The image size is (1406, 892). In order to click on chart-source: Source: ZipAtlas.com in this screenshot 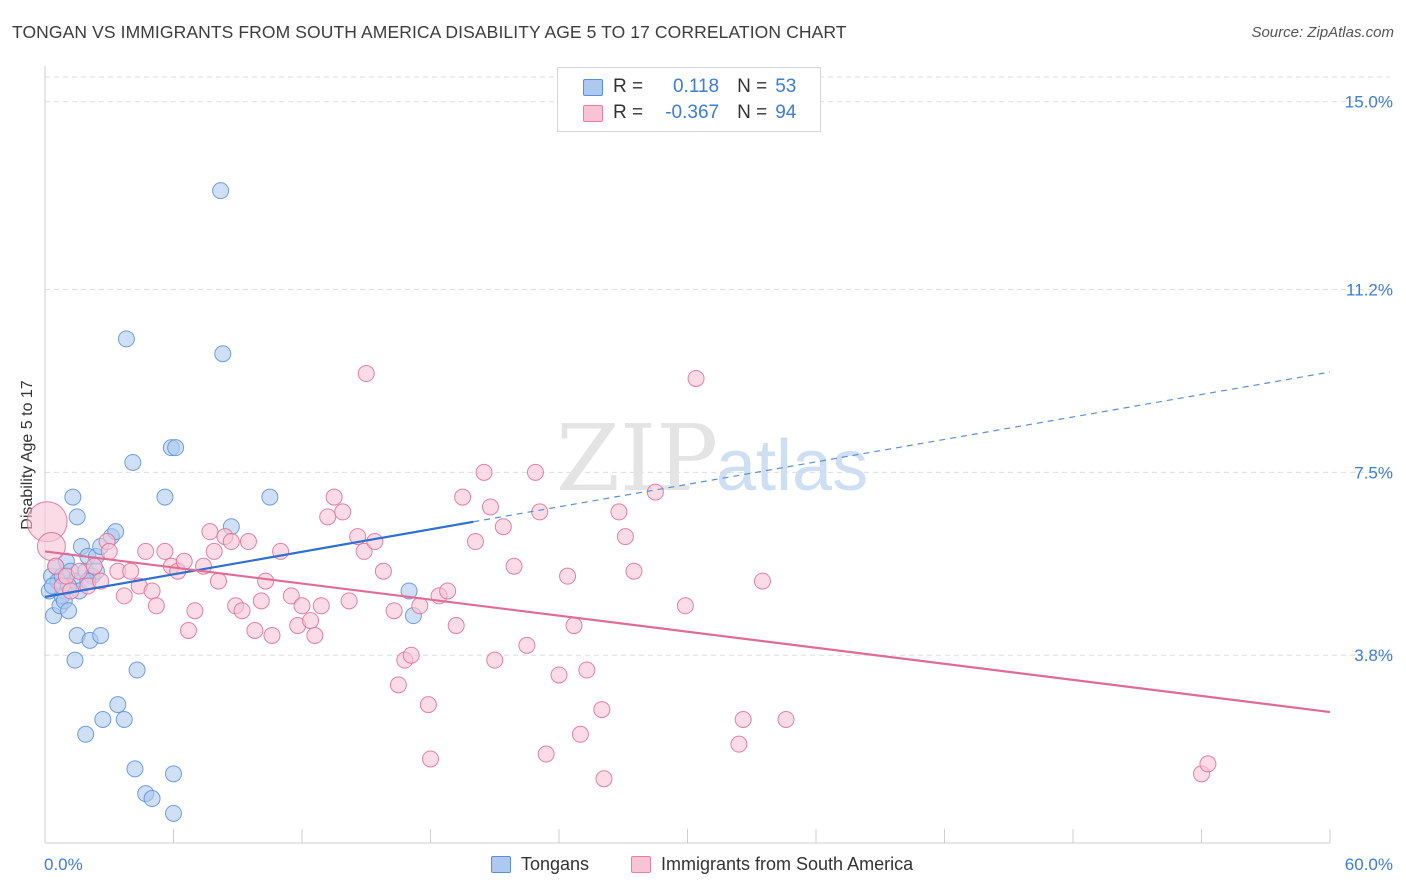, I will do `click(1322, 32)`.